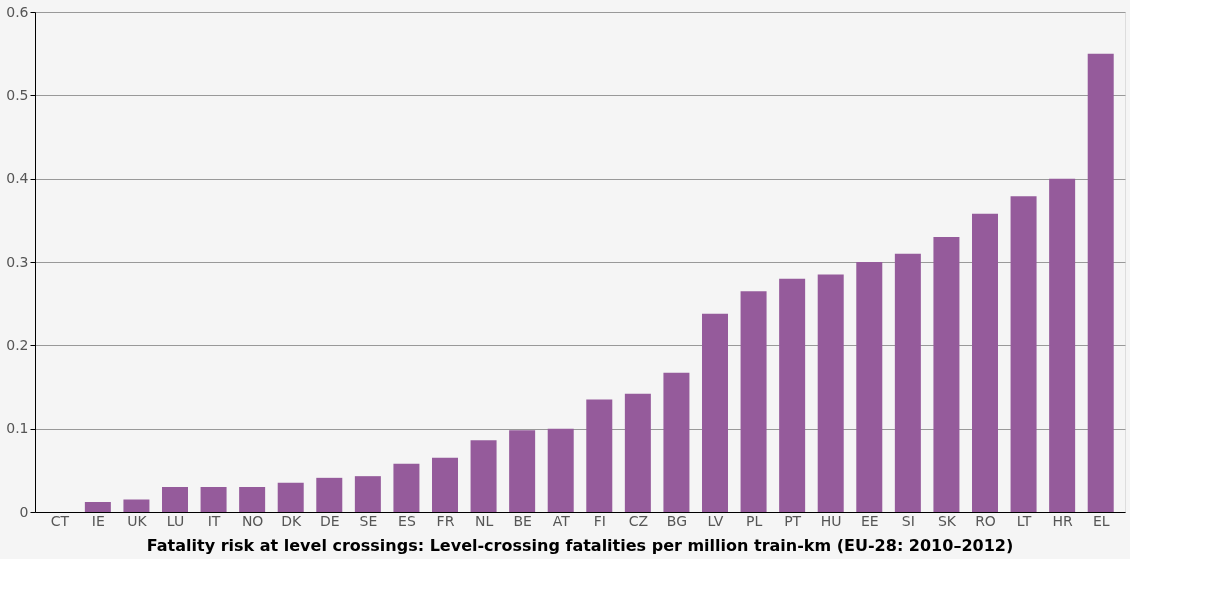 This screenshot has height=601, width=1205. What do you see at coordinates (1063, 520) in the screenshot?
I see `x-tick-label: HR` at bounding box center [1063, 520].